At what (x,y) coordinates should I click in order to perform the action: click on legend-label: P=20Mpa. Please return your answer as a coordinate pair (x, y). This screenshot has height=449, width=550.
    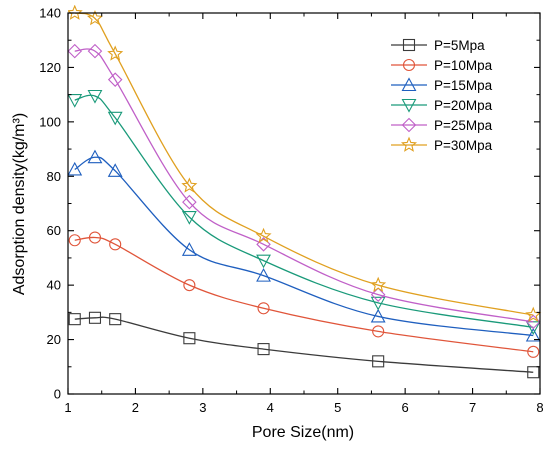
    Looking at the image, I should click on (463, 105).